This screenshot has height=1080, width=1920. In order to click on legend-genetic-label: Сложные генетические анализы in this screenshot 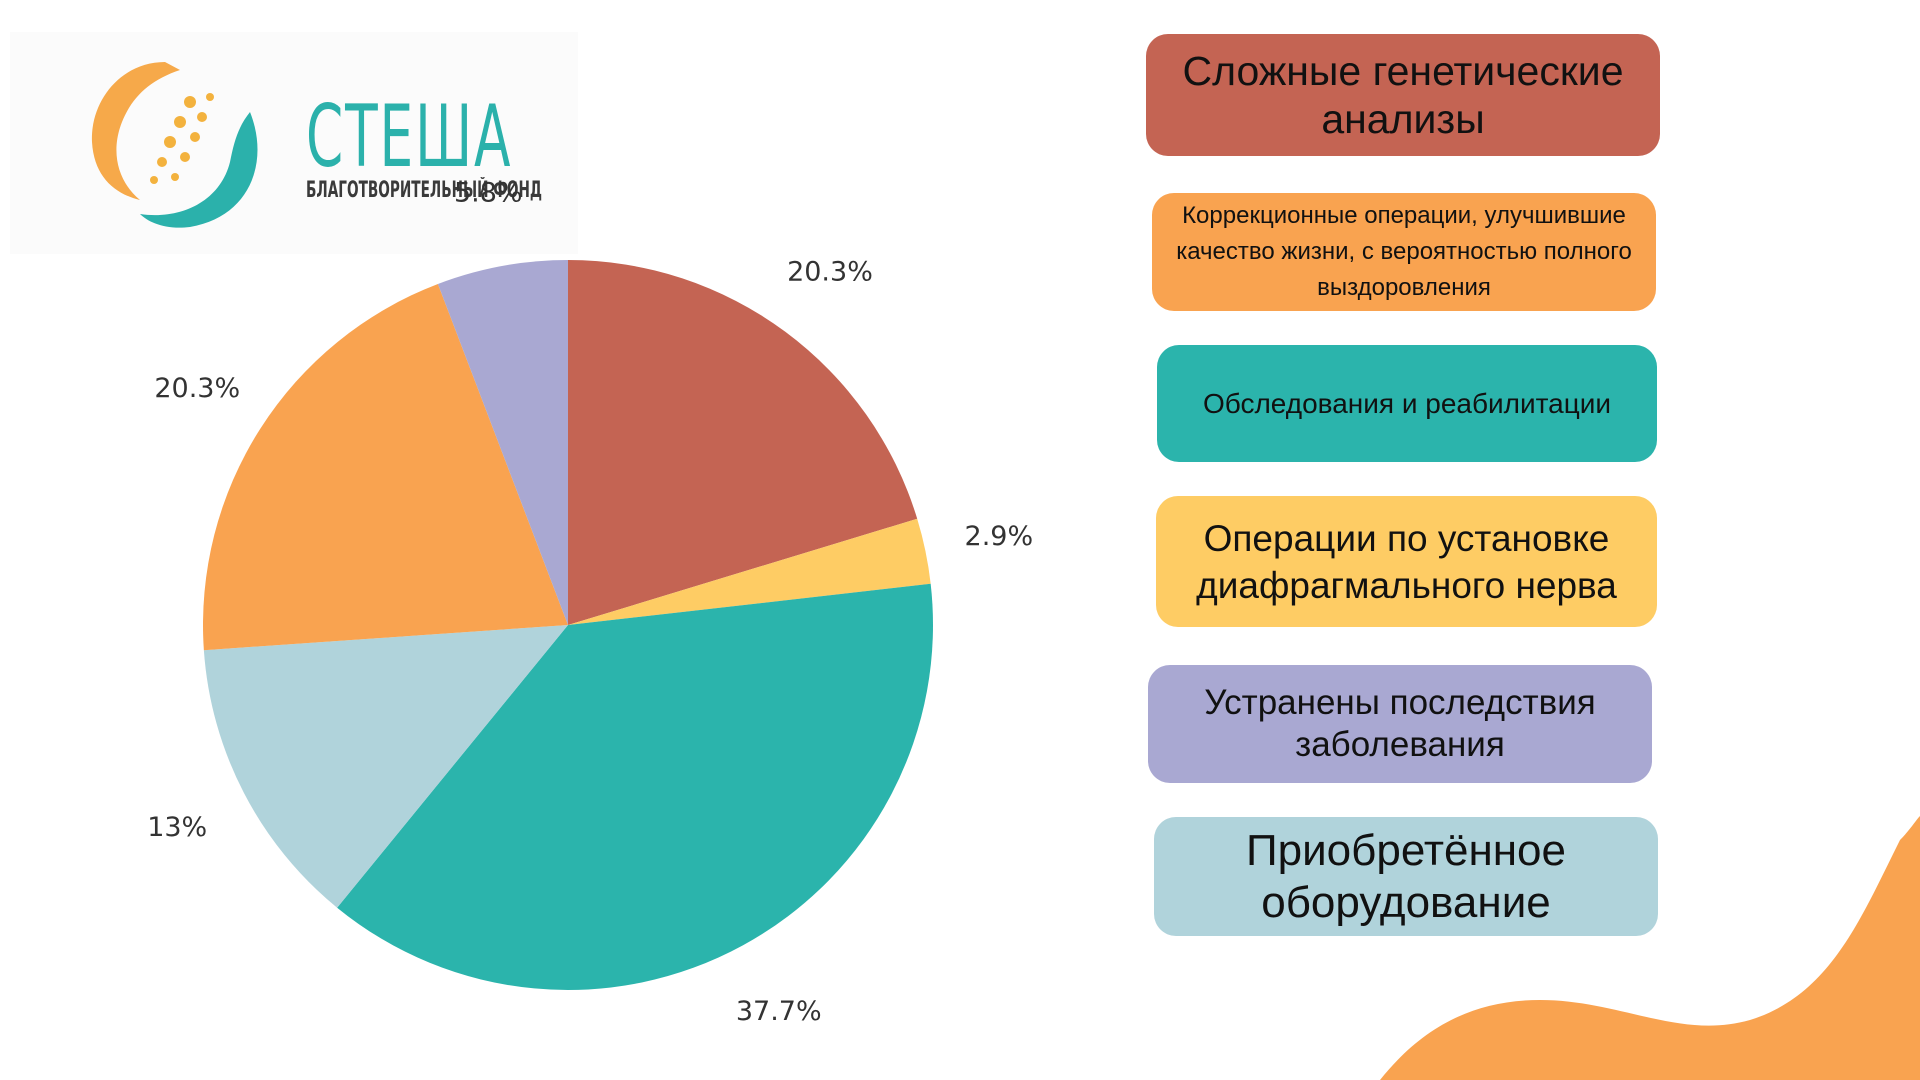, I will do `click(1403, 95)`.